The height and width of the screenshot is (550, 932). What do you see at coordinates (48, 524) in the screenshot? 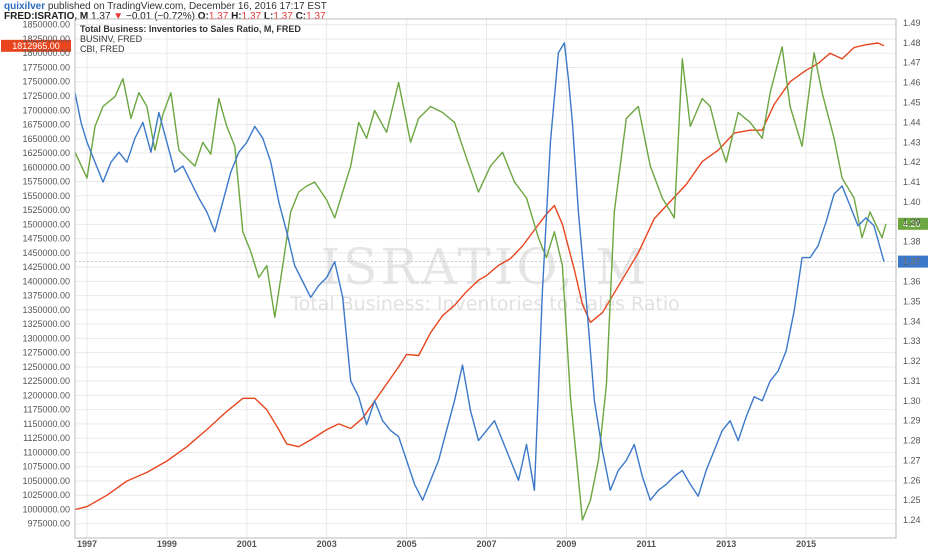
I see `left-tick-label: 975000.00` at bounding box center [48, 524].